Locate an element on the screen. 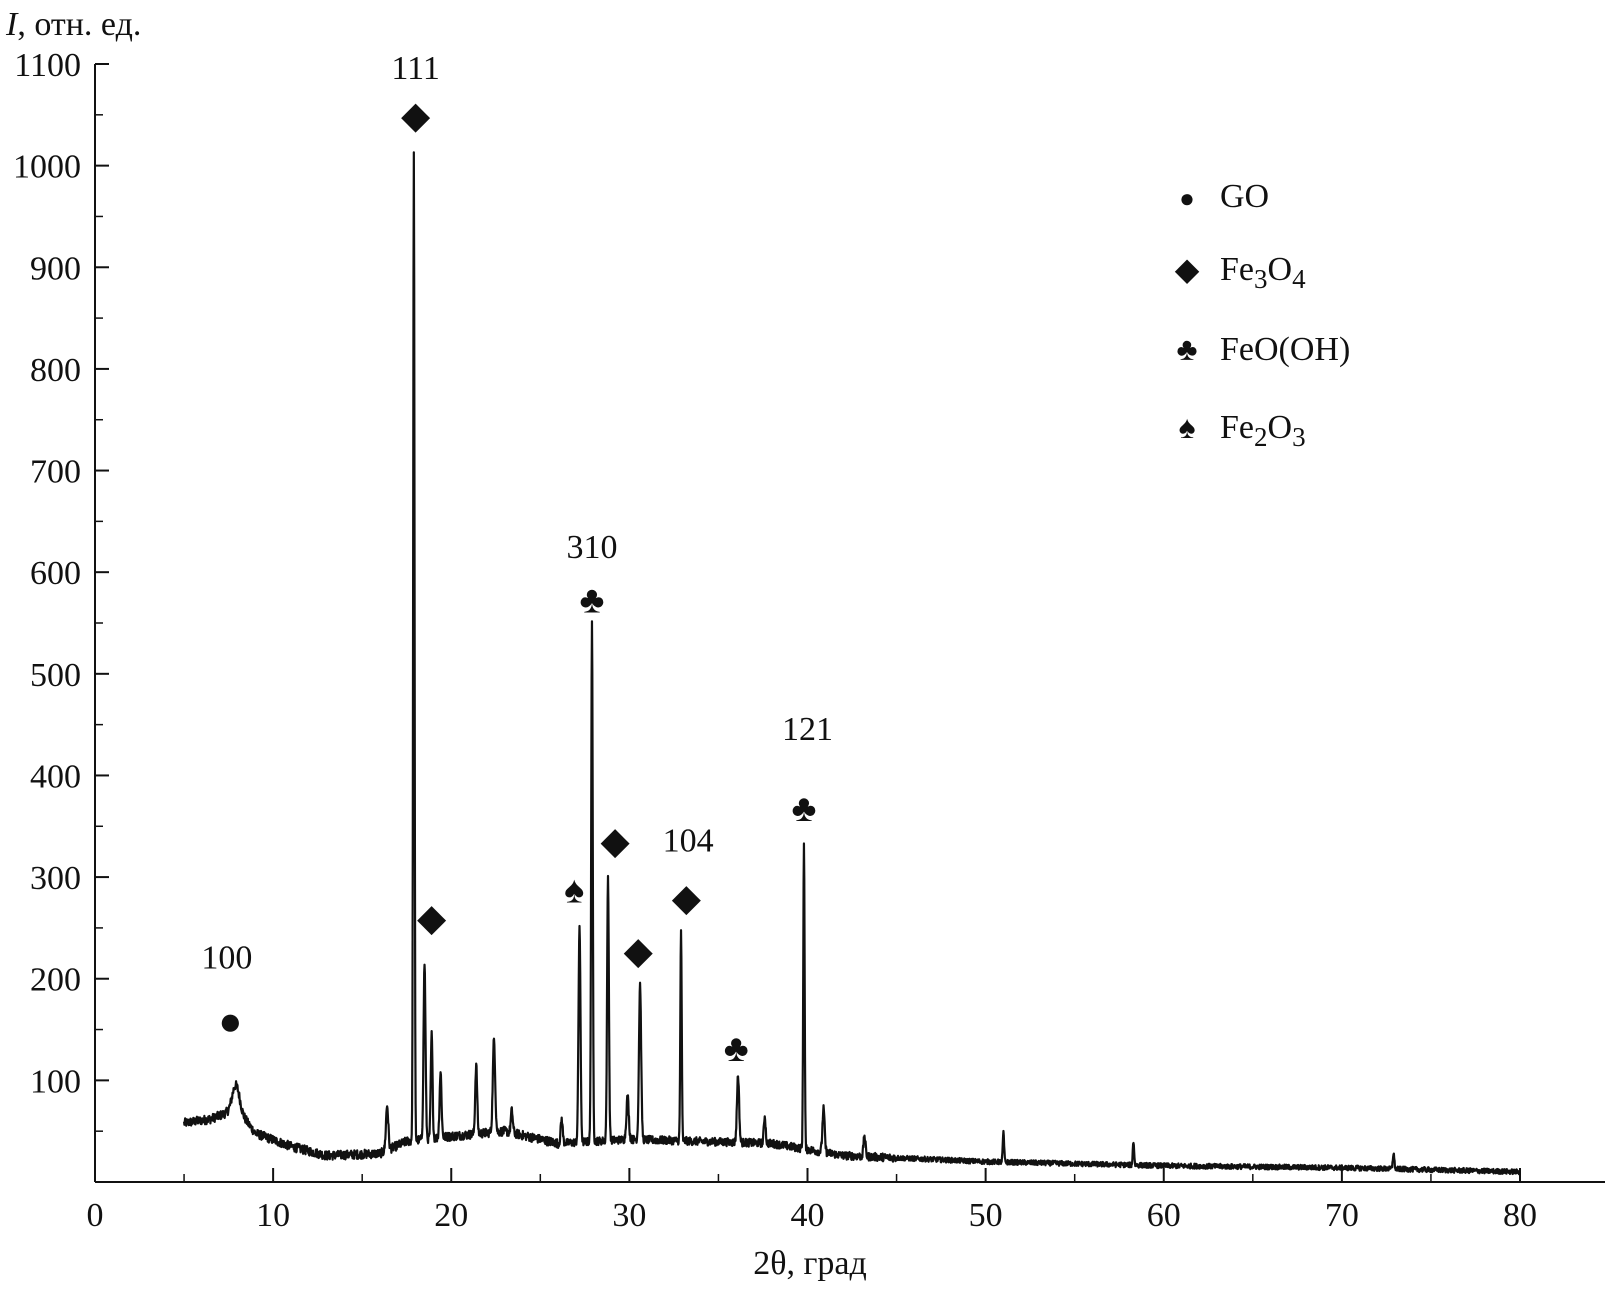 This screenshot has width=1610, height=1290. y-tick-label: 500 is located at coordinates (55, 675).